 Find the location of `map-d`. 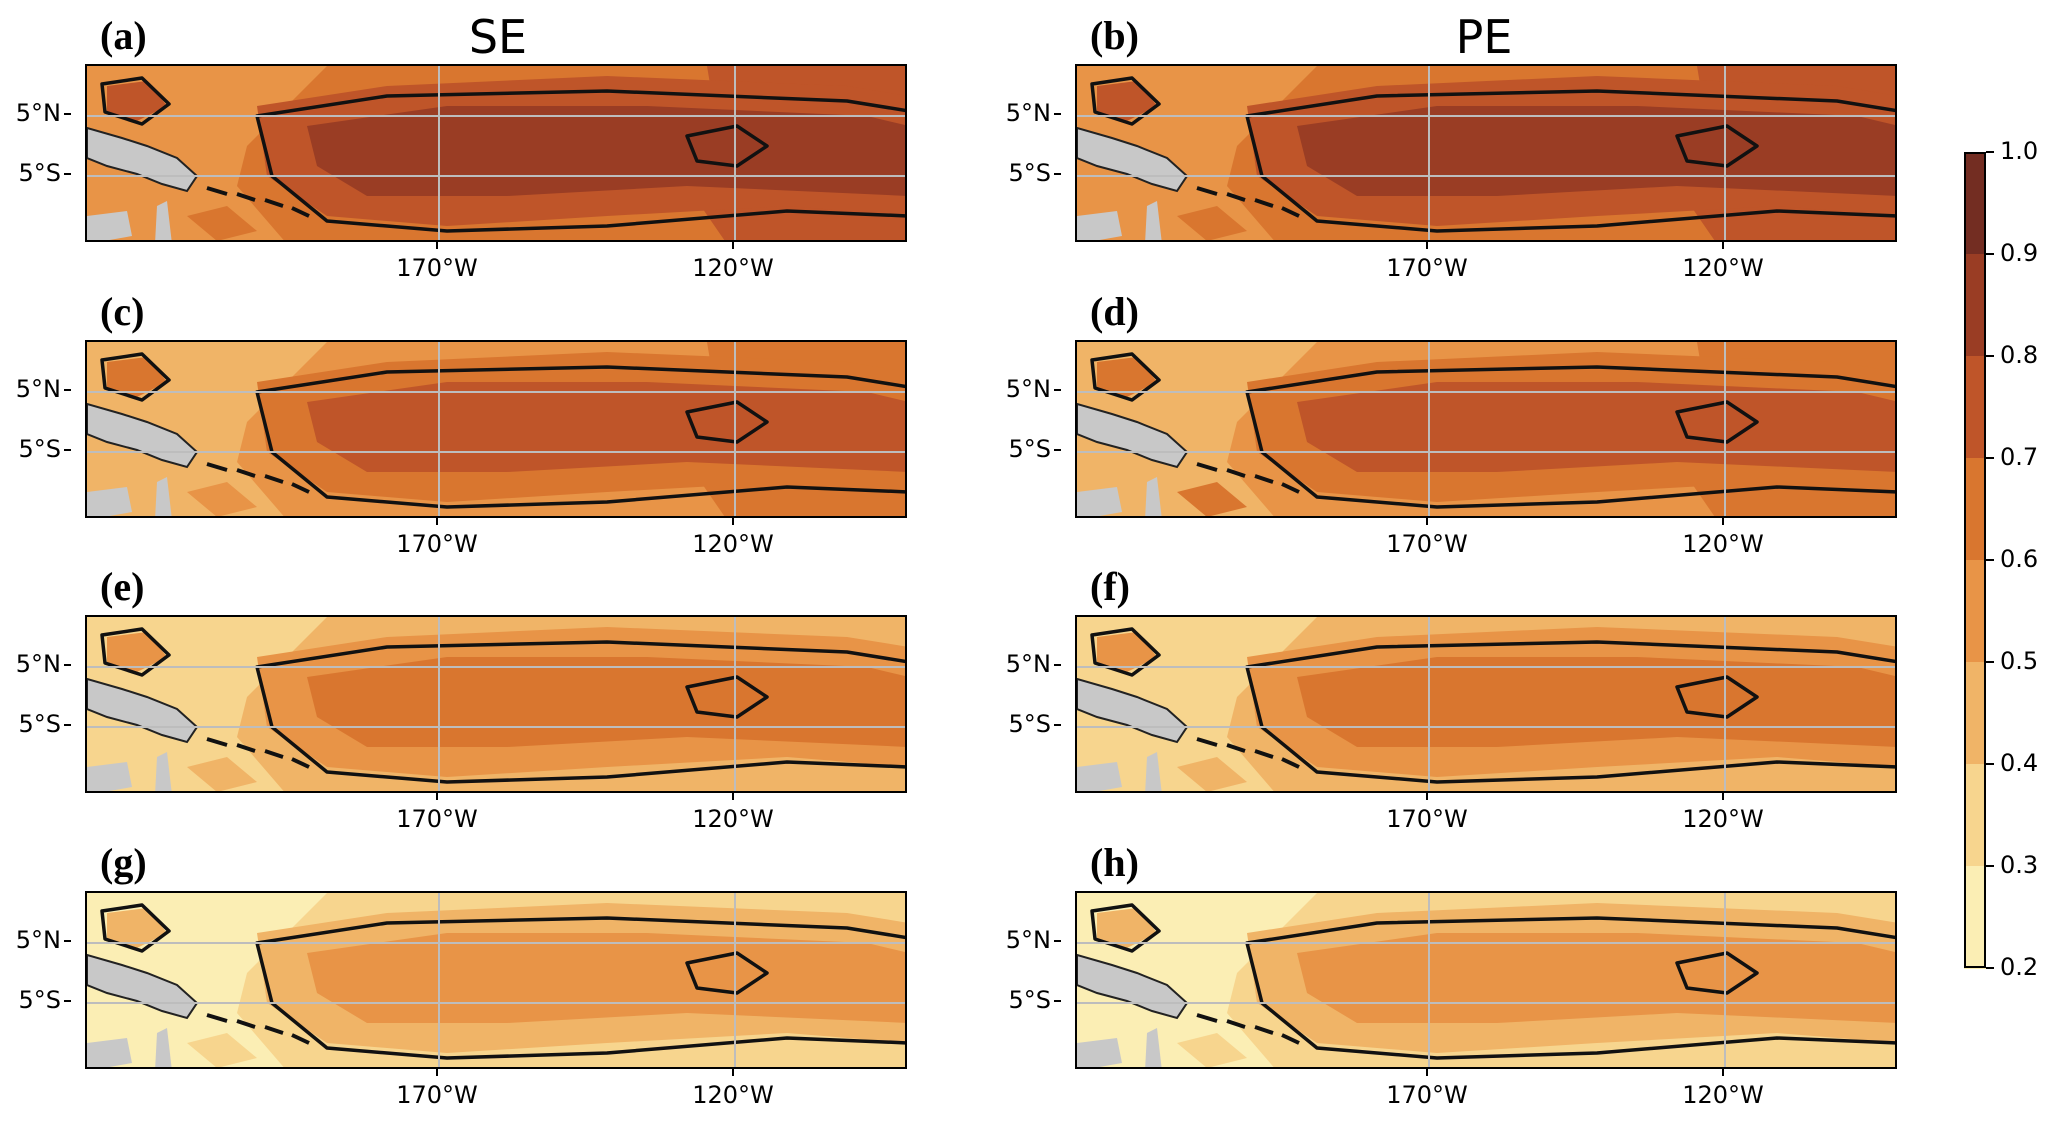

map-d is located at coordinates (1486, 429).